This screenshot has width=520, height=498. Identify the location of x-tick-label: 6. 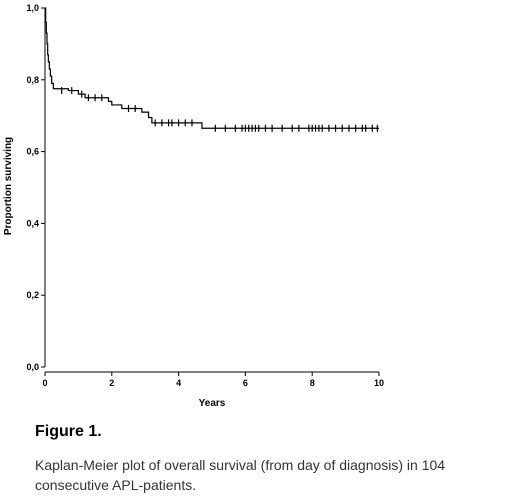
(245, 383).